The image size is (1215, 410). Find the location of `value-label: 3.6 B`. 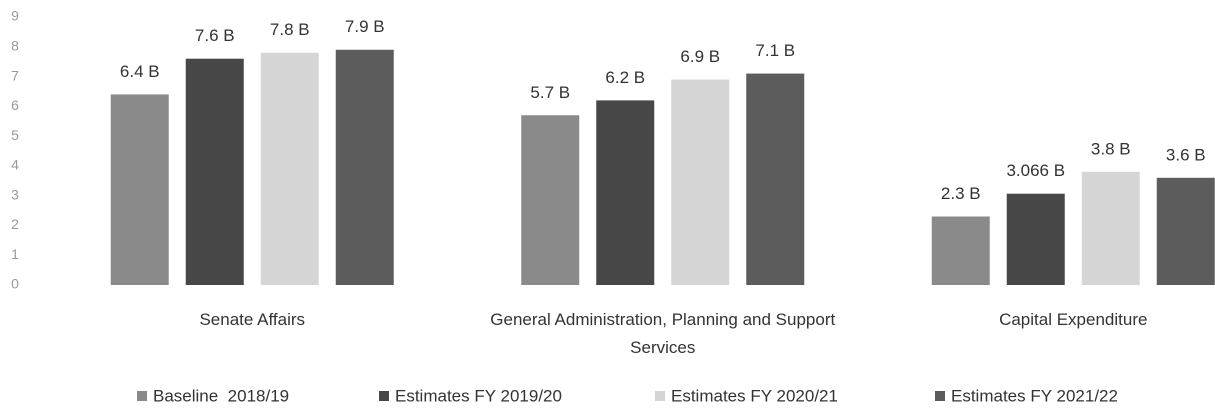

value-label: 3.6 B is located at coordinates (1186, 154).